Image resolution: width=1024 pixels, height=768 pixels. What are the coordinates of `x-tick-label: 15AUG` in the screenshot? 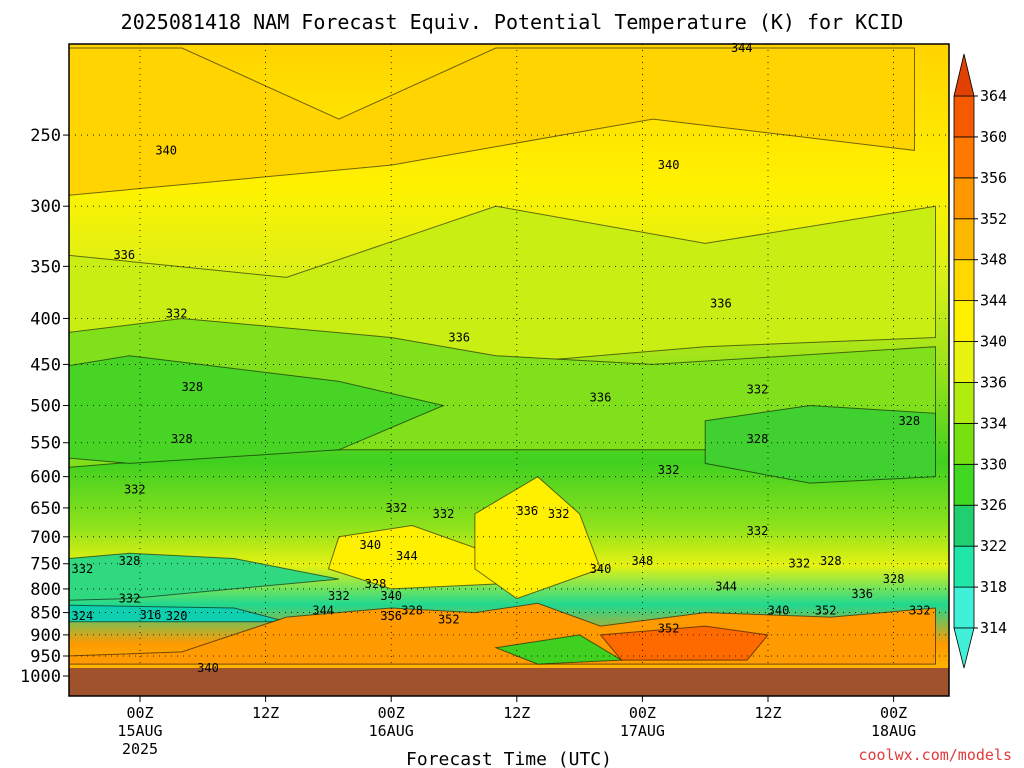 It's located at (139, 731).